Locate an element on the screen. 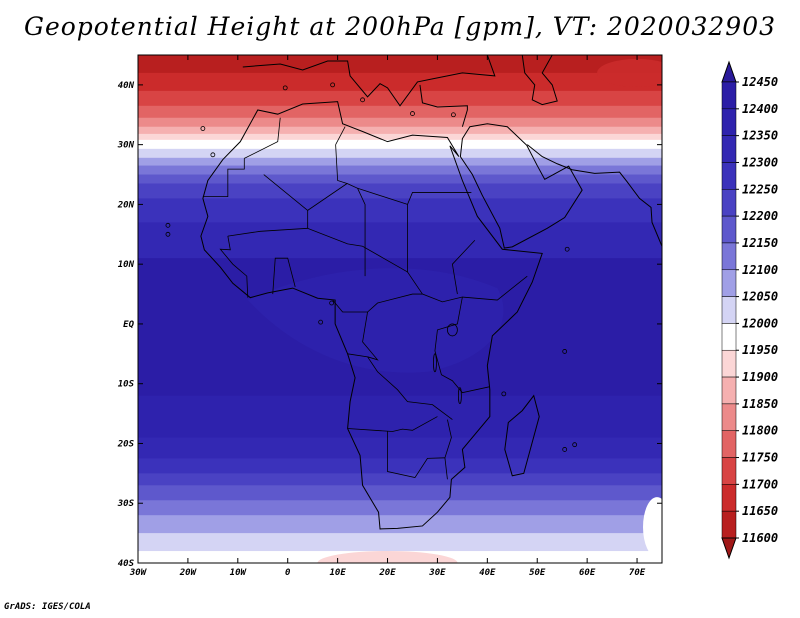  arabia-coastline is located at coordinates (521, 186).